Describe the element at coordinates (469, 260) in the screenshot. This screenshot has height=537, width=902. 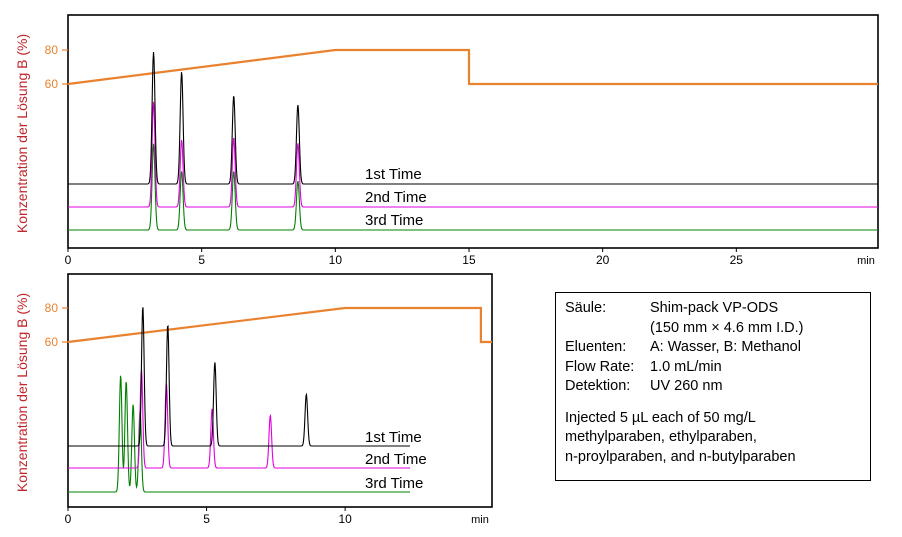
I see `x-tick-label: 15` at that location.